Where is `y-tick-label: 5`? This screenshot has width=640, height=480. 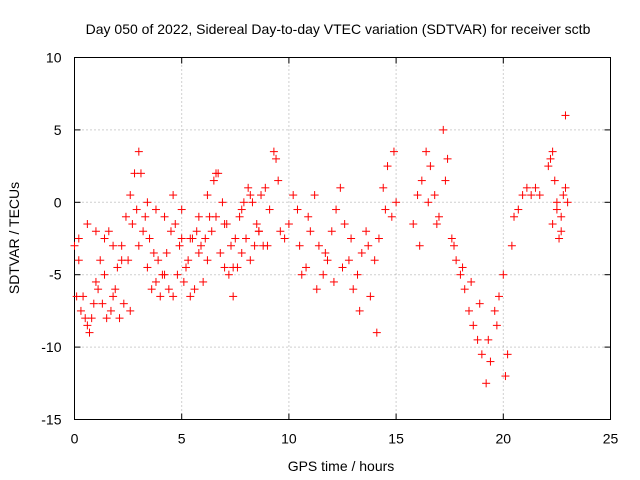 y-tick-label: 5 is located at coordinates (58, 130).